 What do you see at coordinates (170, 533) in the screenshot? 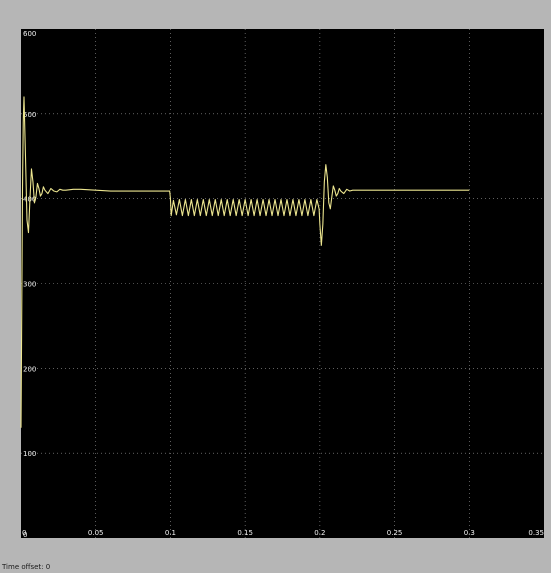
I see `x-tick-label: 0.1` at bounding box center [170, 533].